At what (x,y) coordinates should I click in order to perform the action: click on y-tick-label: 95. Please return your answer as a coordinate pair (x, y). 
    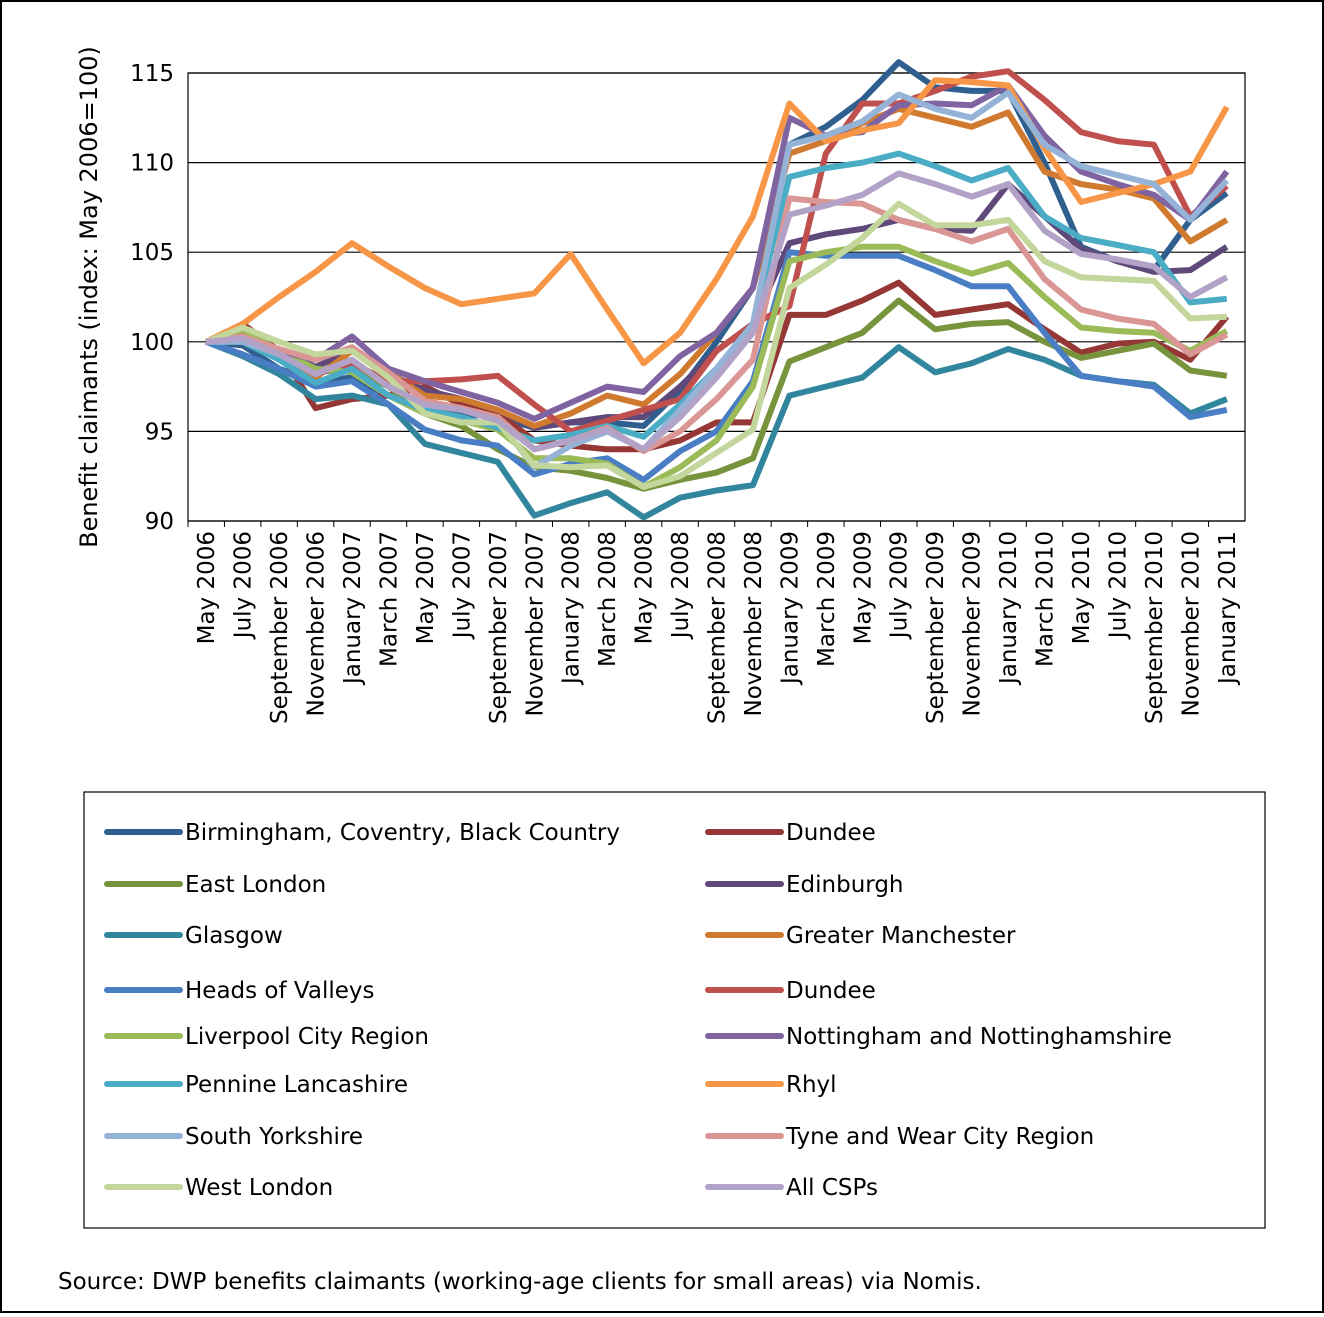
    Looking at the image, I should click on (159, 432).